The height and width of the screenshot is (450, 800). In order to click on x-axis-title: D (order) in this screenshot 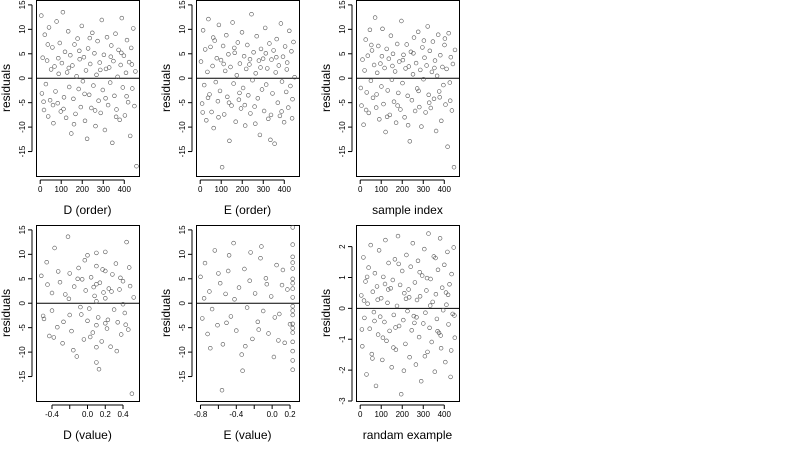, I will do `click(87, 210)`.